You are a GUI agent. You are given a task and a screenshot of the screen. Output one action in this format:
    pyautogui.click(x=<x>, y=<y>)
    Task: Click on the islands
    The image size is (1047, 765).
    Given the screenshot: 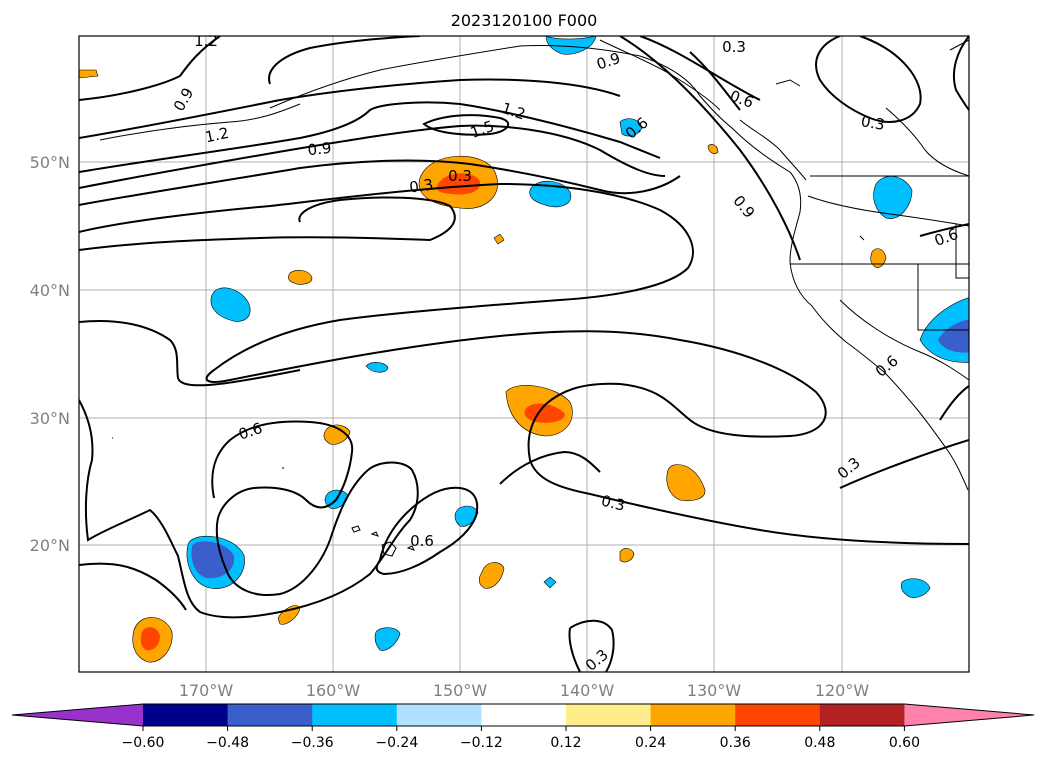 What is the action you would take?
    pyautogui.click(x=263, y=497)
    